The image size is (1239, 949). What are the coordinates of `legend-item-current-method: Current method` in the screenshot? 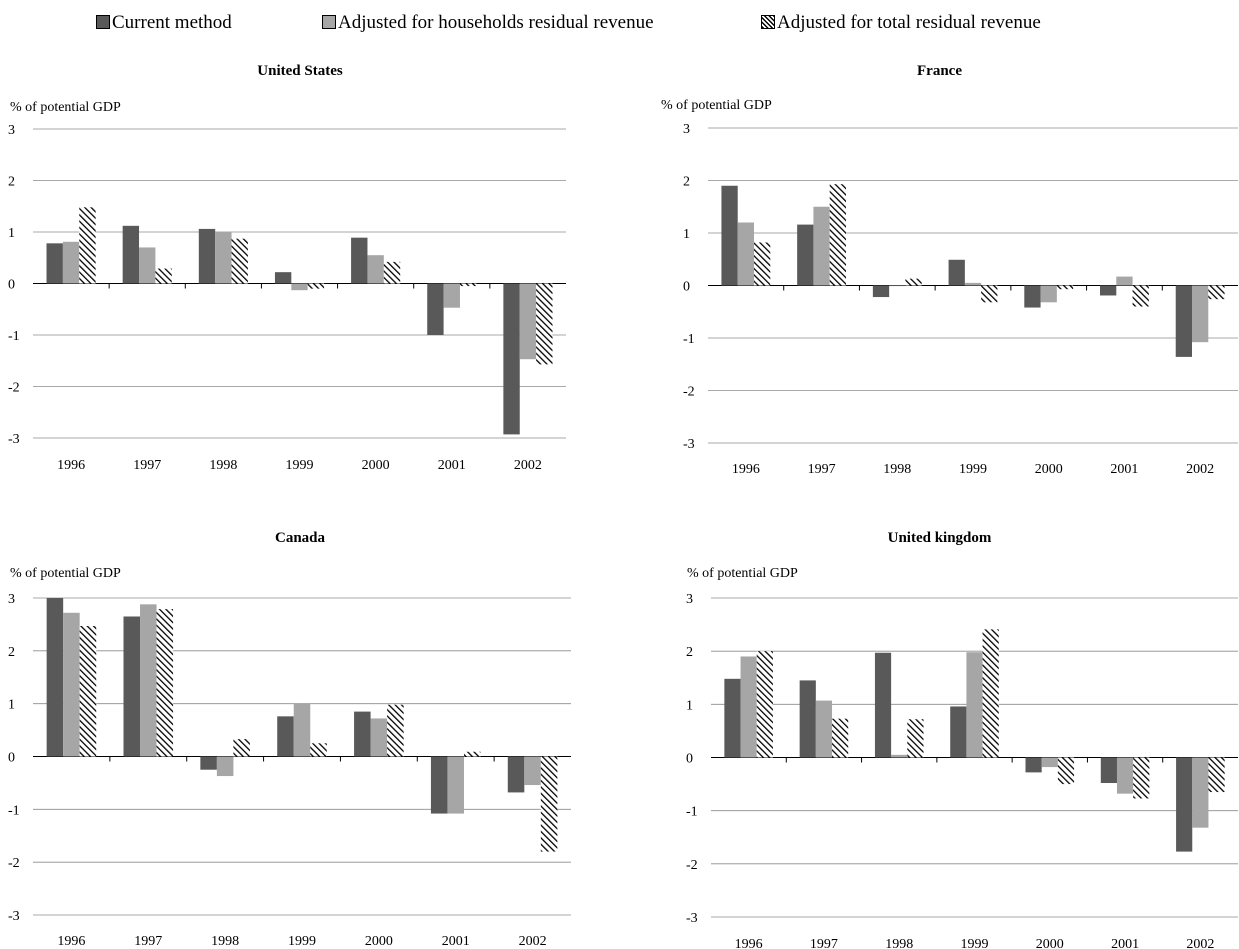 It's located at (164, 23).